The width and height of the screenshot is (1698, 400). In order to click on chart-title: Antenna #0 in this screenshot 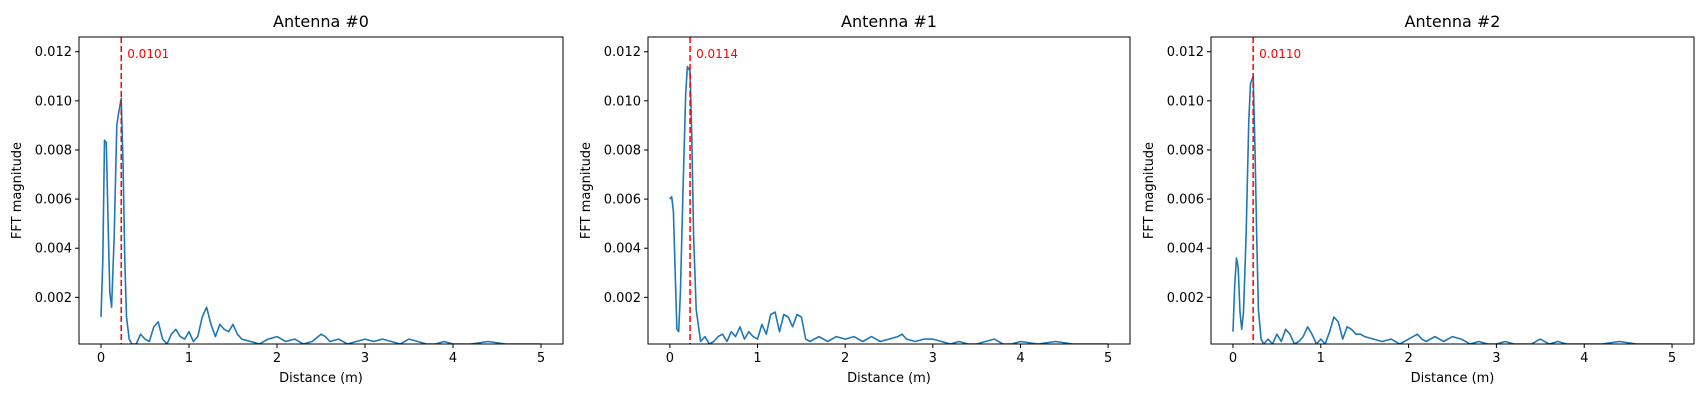, I will do `click(321, 21)`.